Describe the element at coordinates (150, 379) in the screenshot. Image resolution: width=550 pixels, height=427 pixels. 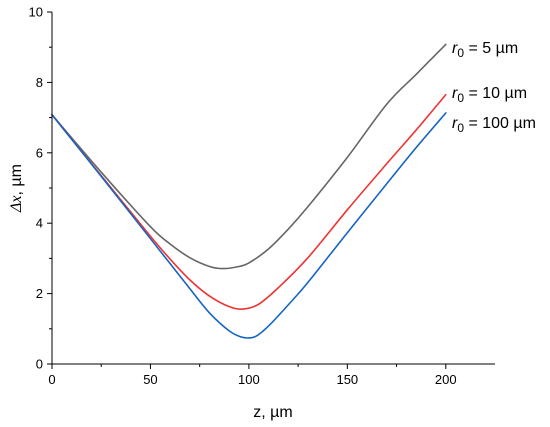
I see `x-tick-label: 50` at that location.